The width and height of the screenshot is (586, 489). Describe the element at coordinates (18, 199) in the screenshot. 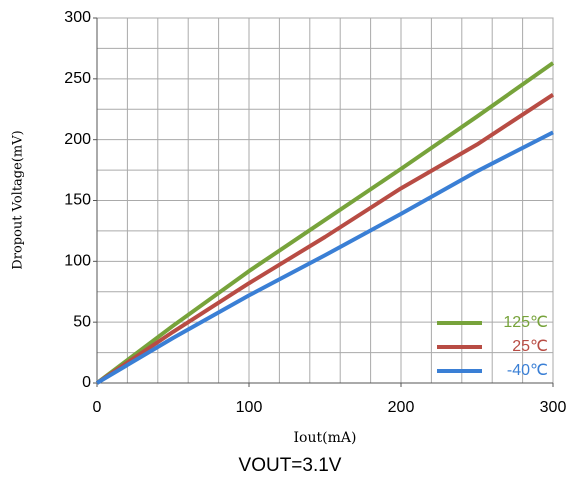

I see `y-axis-label: Dropout Voltage(mV)` at that location.